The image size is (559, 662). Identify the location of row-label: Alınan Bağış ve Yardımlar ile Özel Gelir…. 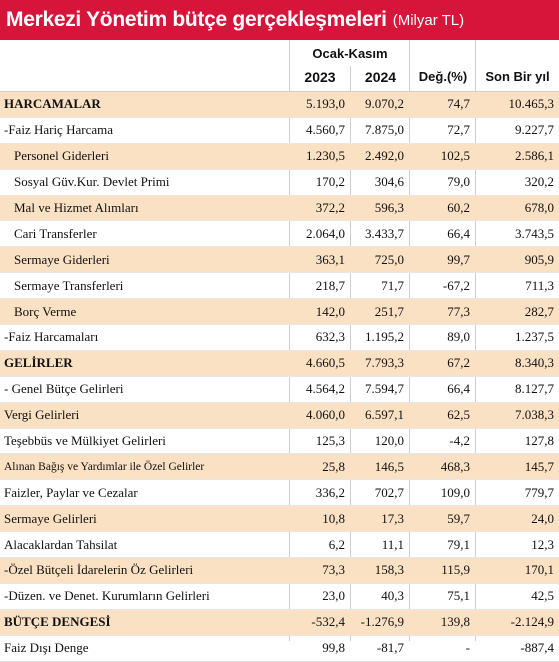
(145, 467).